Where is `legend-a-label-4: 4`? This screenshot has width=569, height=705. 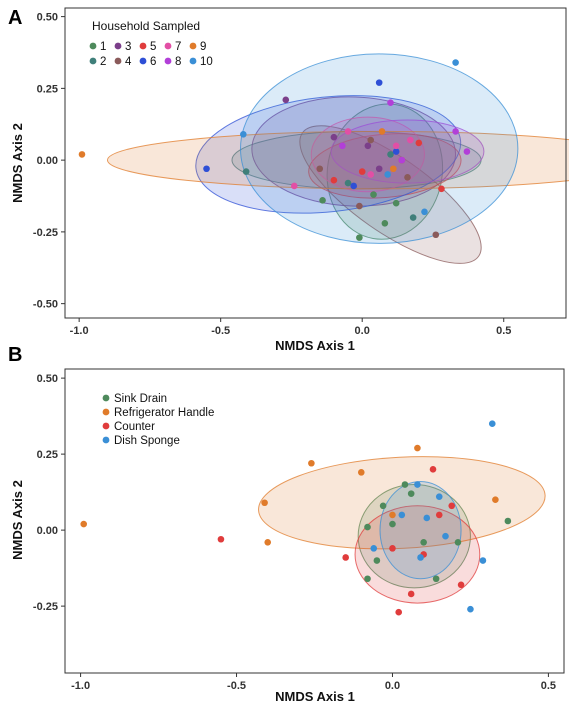 legend-a-label-4: 4 is located at coordinates (128, 62).